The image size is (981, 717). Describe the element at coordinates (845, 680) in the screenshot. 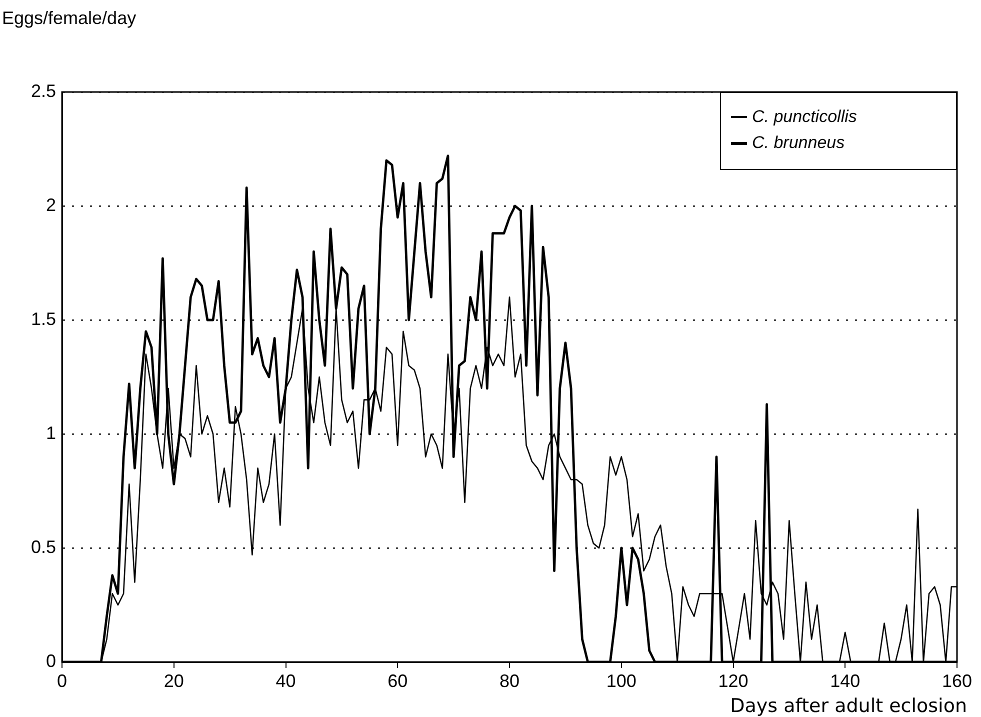

I see `x-tick-label: 140` at that location.